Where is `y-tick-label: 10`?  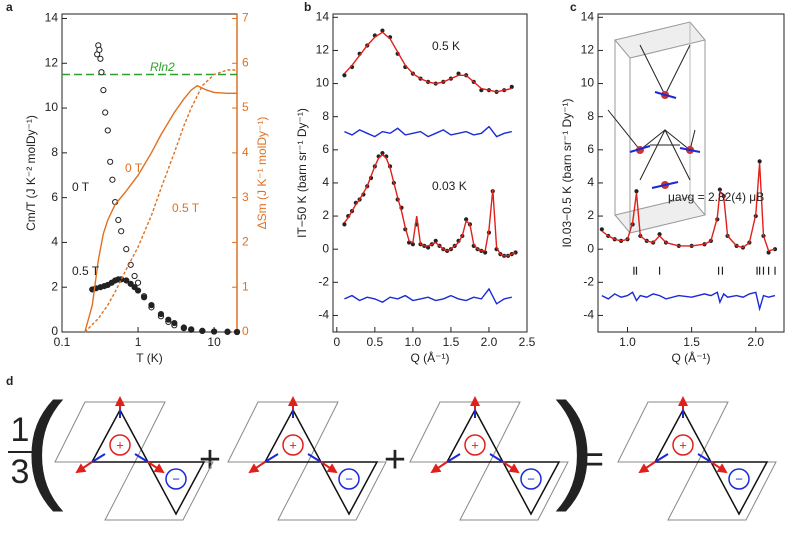 y-tick-label: 10 is located at coordinates (52, 107).